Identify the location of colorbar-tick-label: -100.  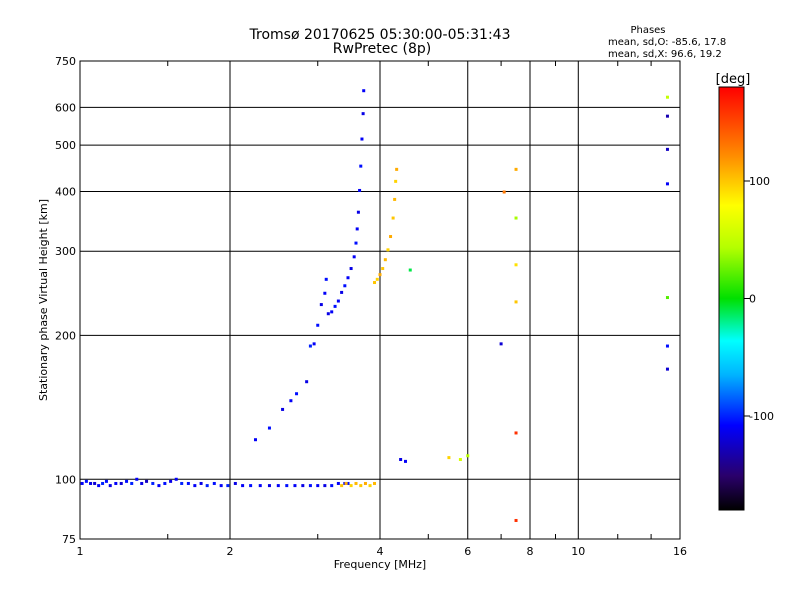
(761, 416).